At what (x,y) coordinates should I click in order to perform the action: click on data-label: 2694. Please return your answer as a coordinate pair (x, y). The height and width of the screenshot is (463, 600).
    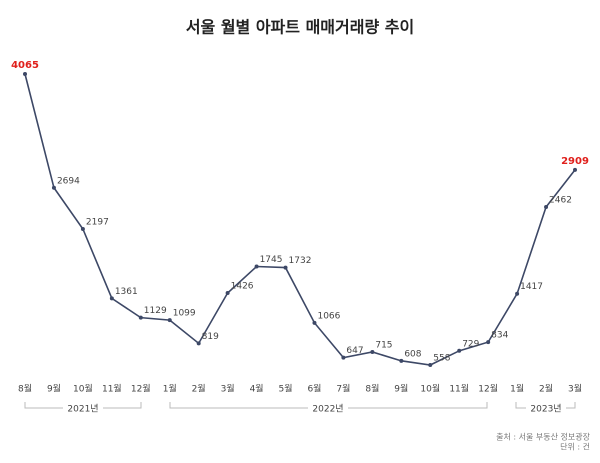
    Looking at the image, I should click on (68, 181).